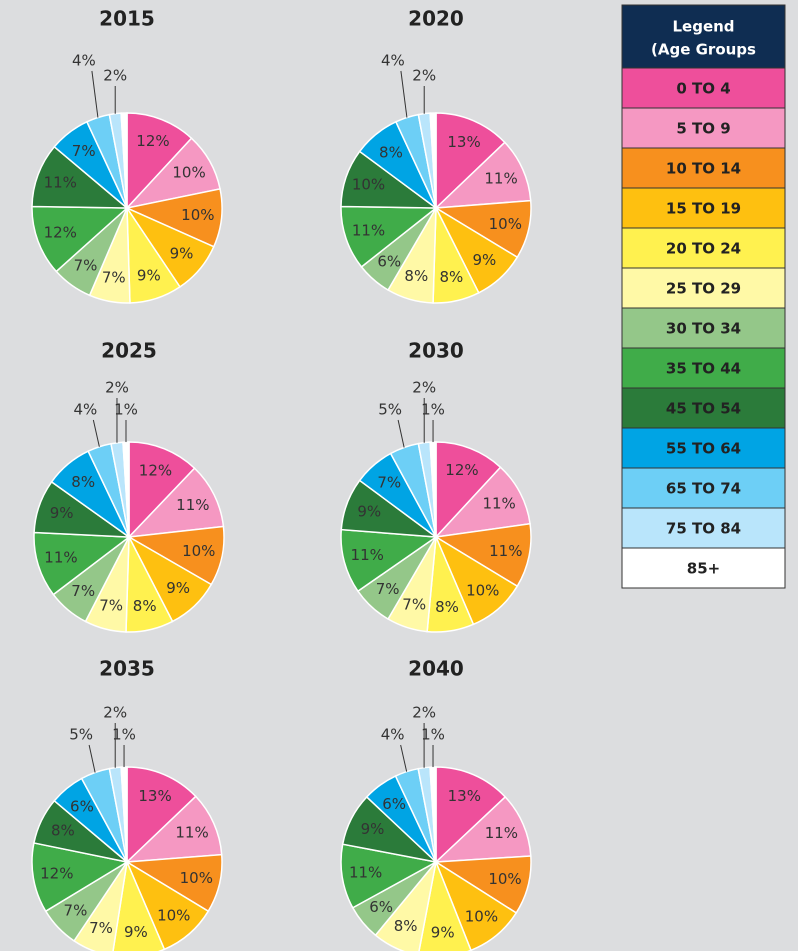 The image size is (798, 951). What do you see at coordinates (703, 36) in the screenshot?
I see `legend-header` at bounding box center [703, 36].